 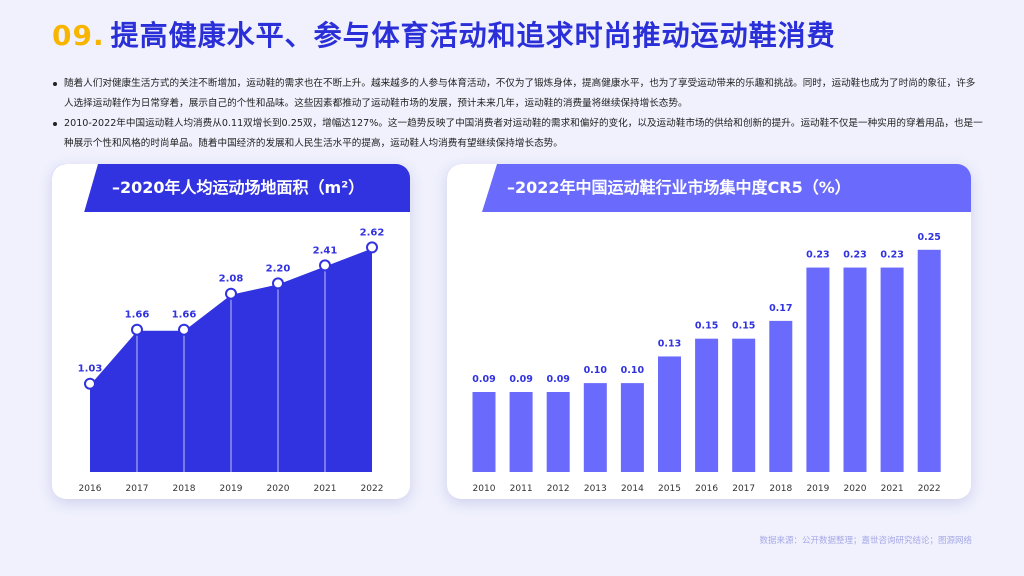 What do you see at coordinates (669, 343) in the screenshot?
I see `data-label: 0.13` at bounding box center [669, 343].